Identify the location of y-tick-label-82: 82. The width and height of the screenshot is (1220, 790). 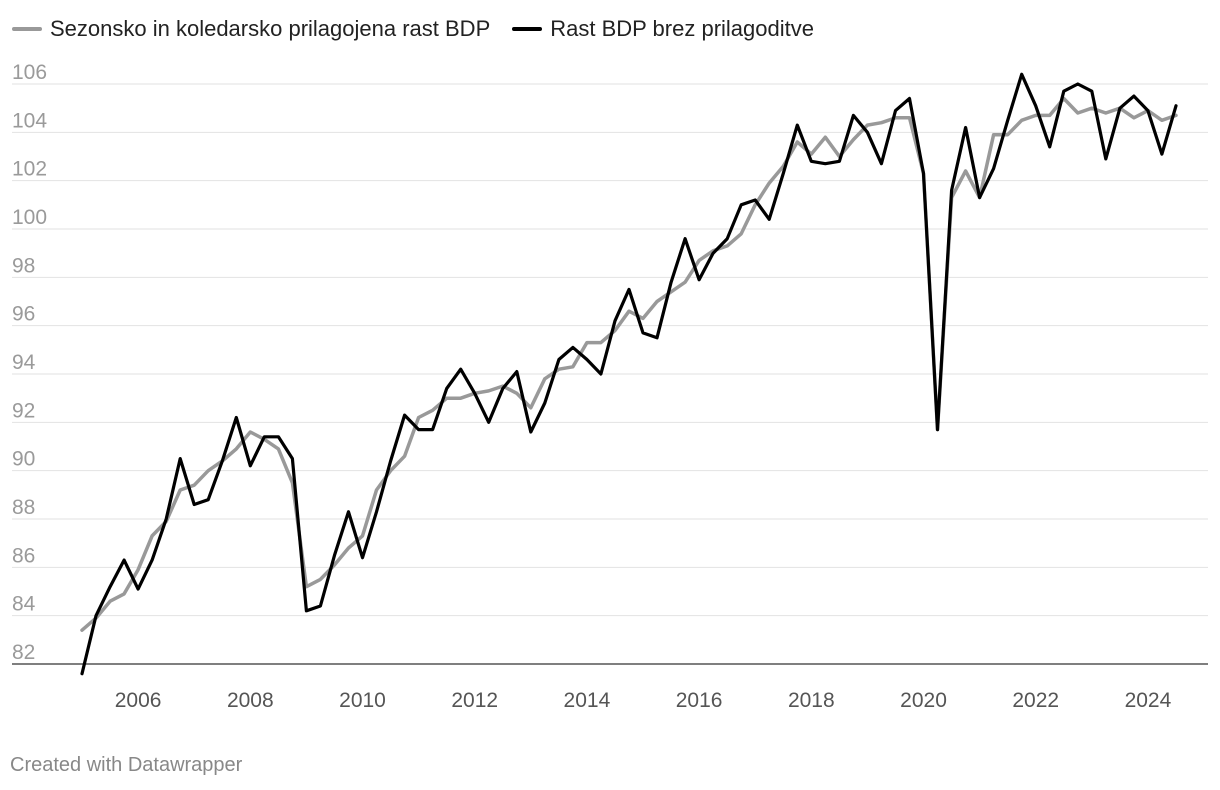
(23, 652).